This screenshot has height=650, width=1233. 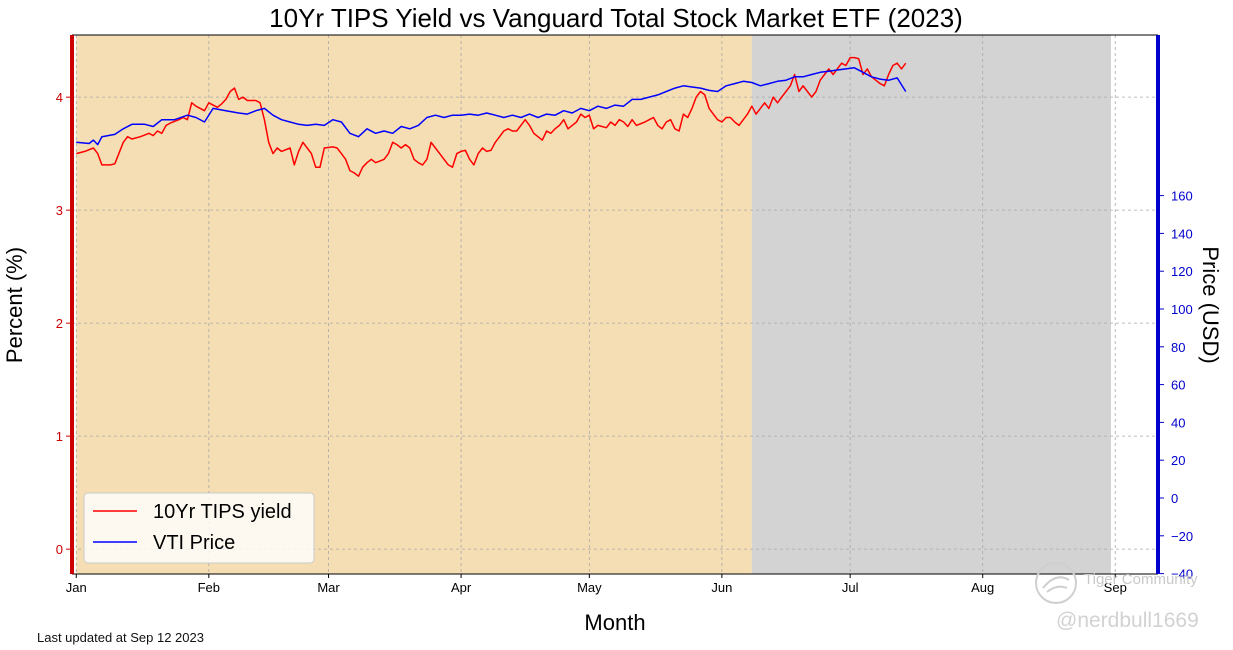 What do you see at coordinates (1182, 309) in the screenshot?
I see `y-right-tick-label-7: 100` at bounding box center [1182, 309].